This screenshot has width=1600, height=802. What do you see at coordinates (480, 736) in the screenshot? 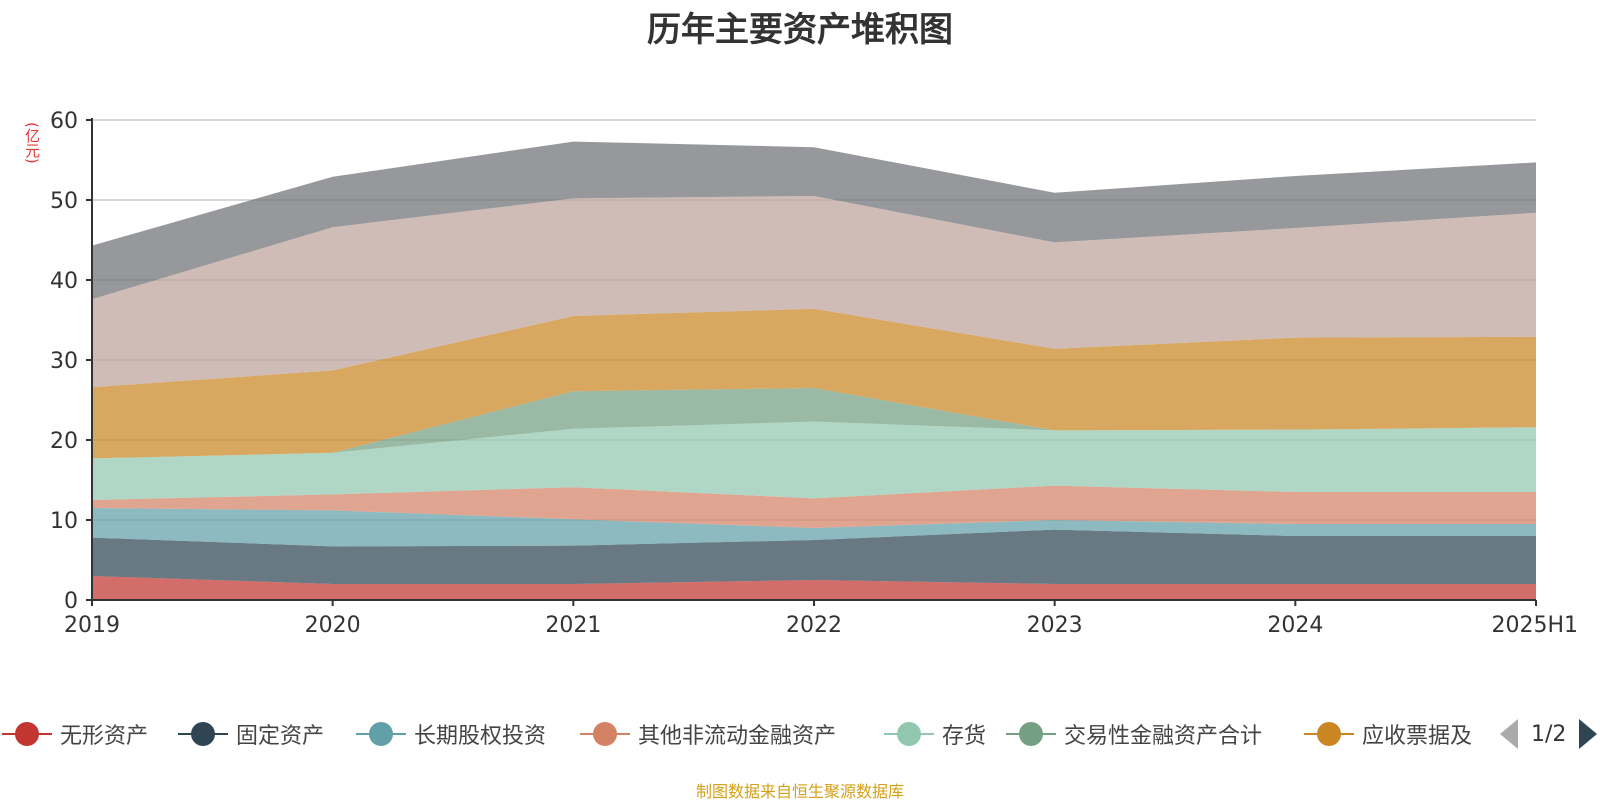
I see `legend-label: 长期股权投资` at bounding box center [480, 736].